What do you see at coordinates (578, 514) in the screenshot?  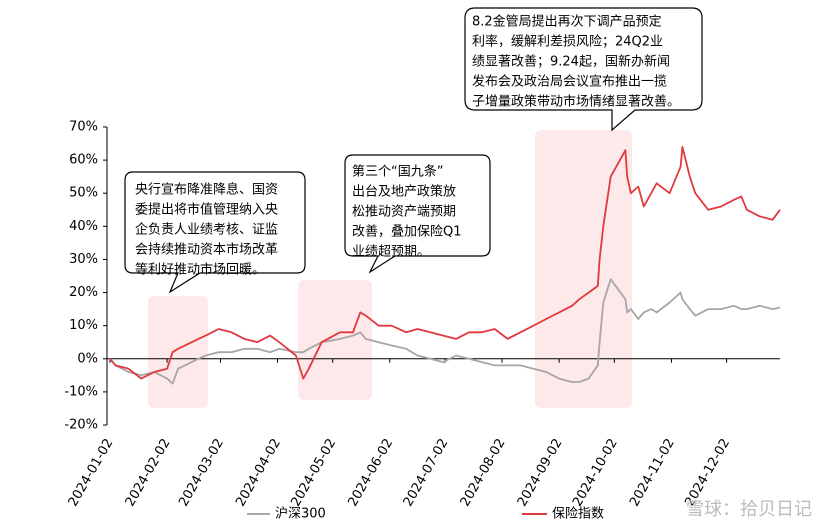 I see `legend-label: 保险指数` at bounding box center [578, 514].